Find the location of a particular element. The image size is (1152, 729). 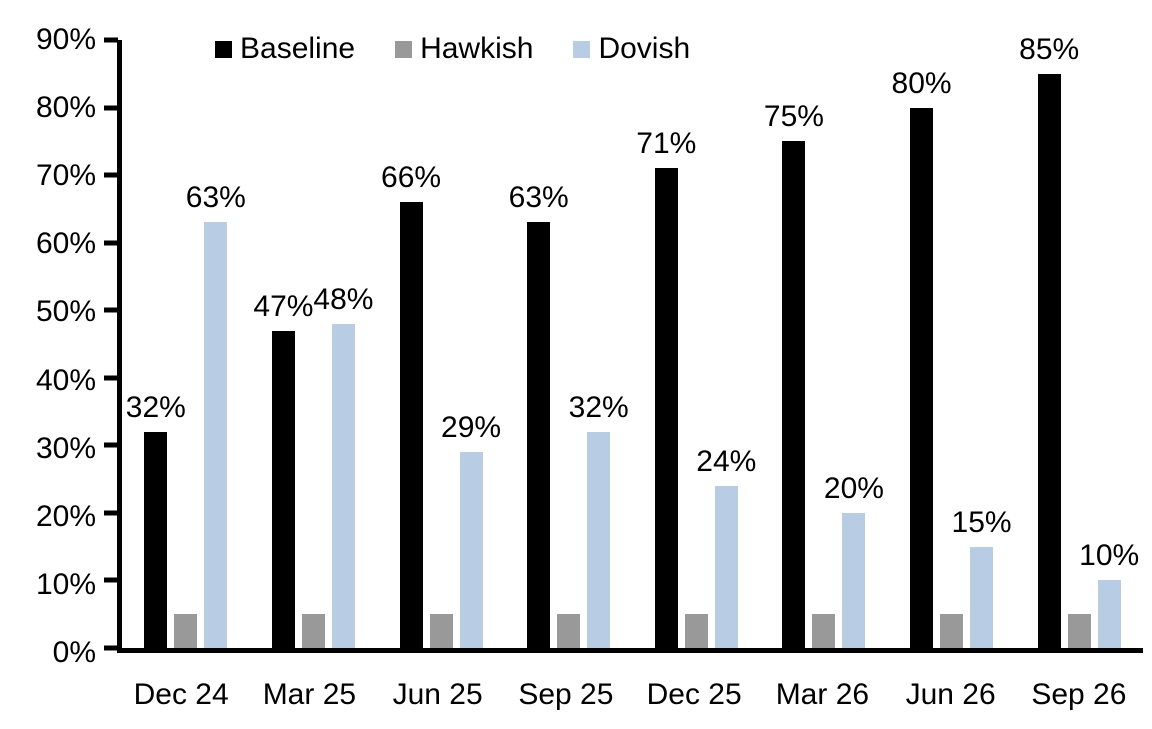

bar-group: 75% 20% is located at coordinates (824, 344).